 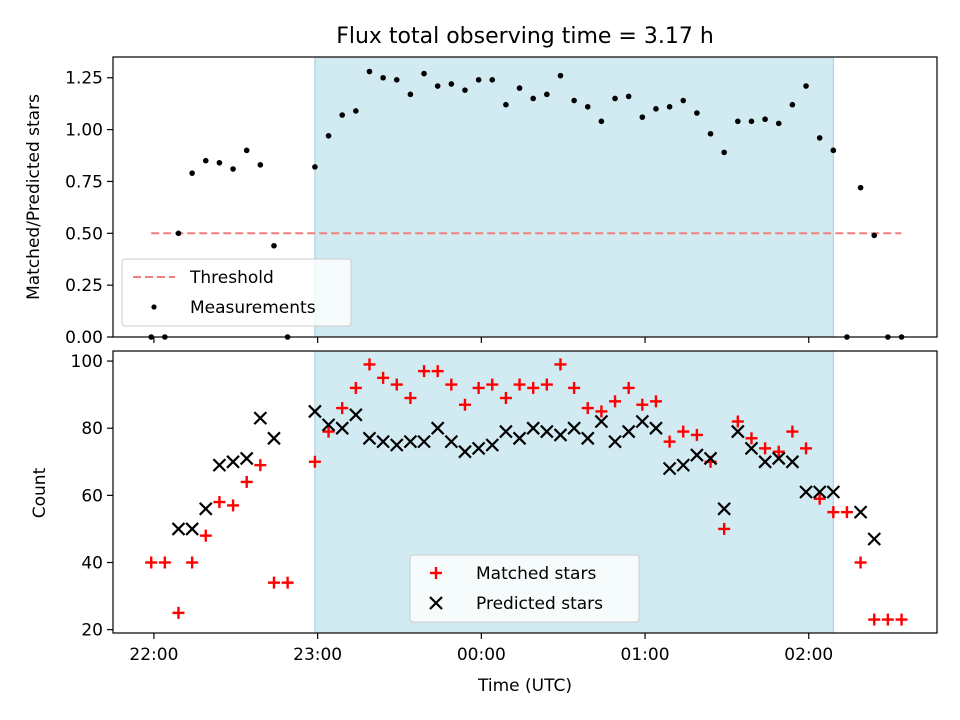 What do you see at coordinates (84, 338) in the screenshot?
I see `y-tick-label: 0.00` at bounding box center [84, 338].